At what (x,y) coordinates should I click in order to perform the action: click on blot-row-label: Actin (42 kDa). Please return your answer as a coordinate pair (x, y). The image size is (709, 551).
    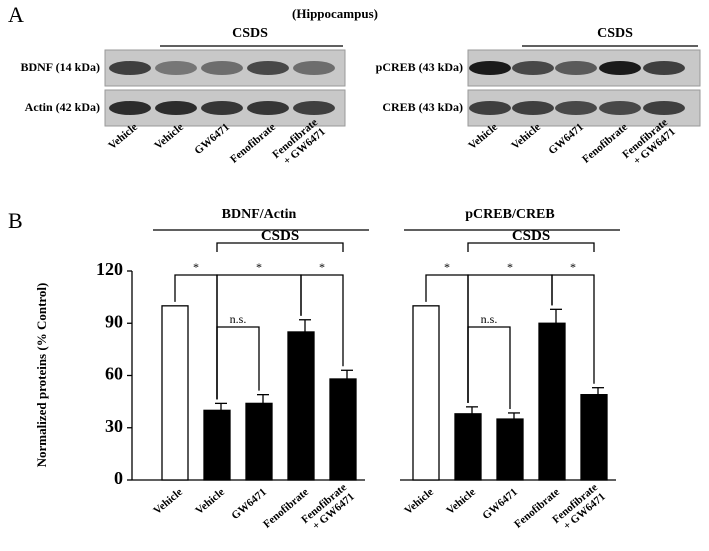
    Looking at the image, I should click on (62, 107).